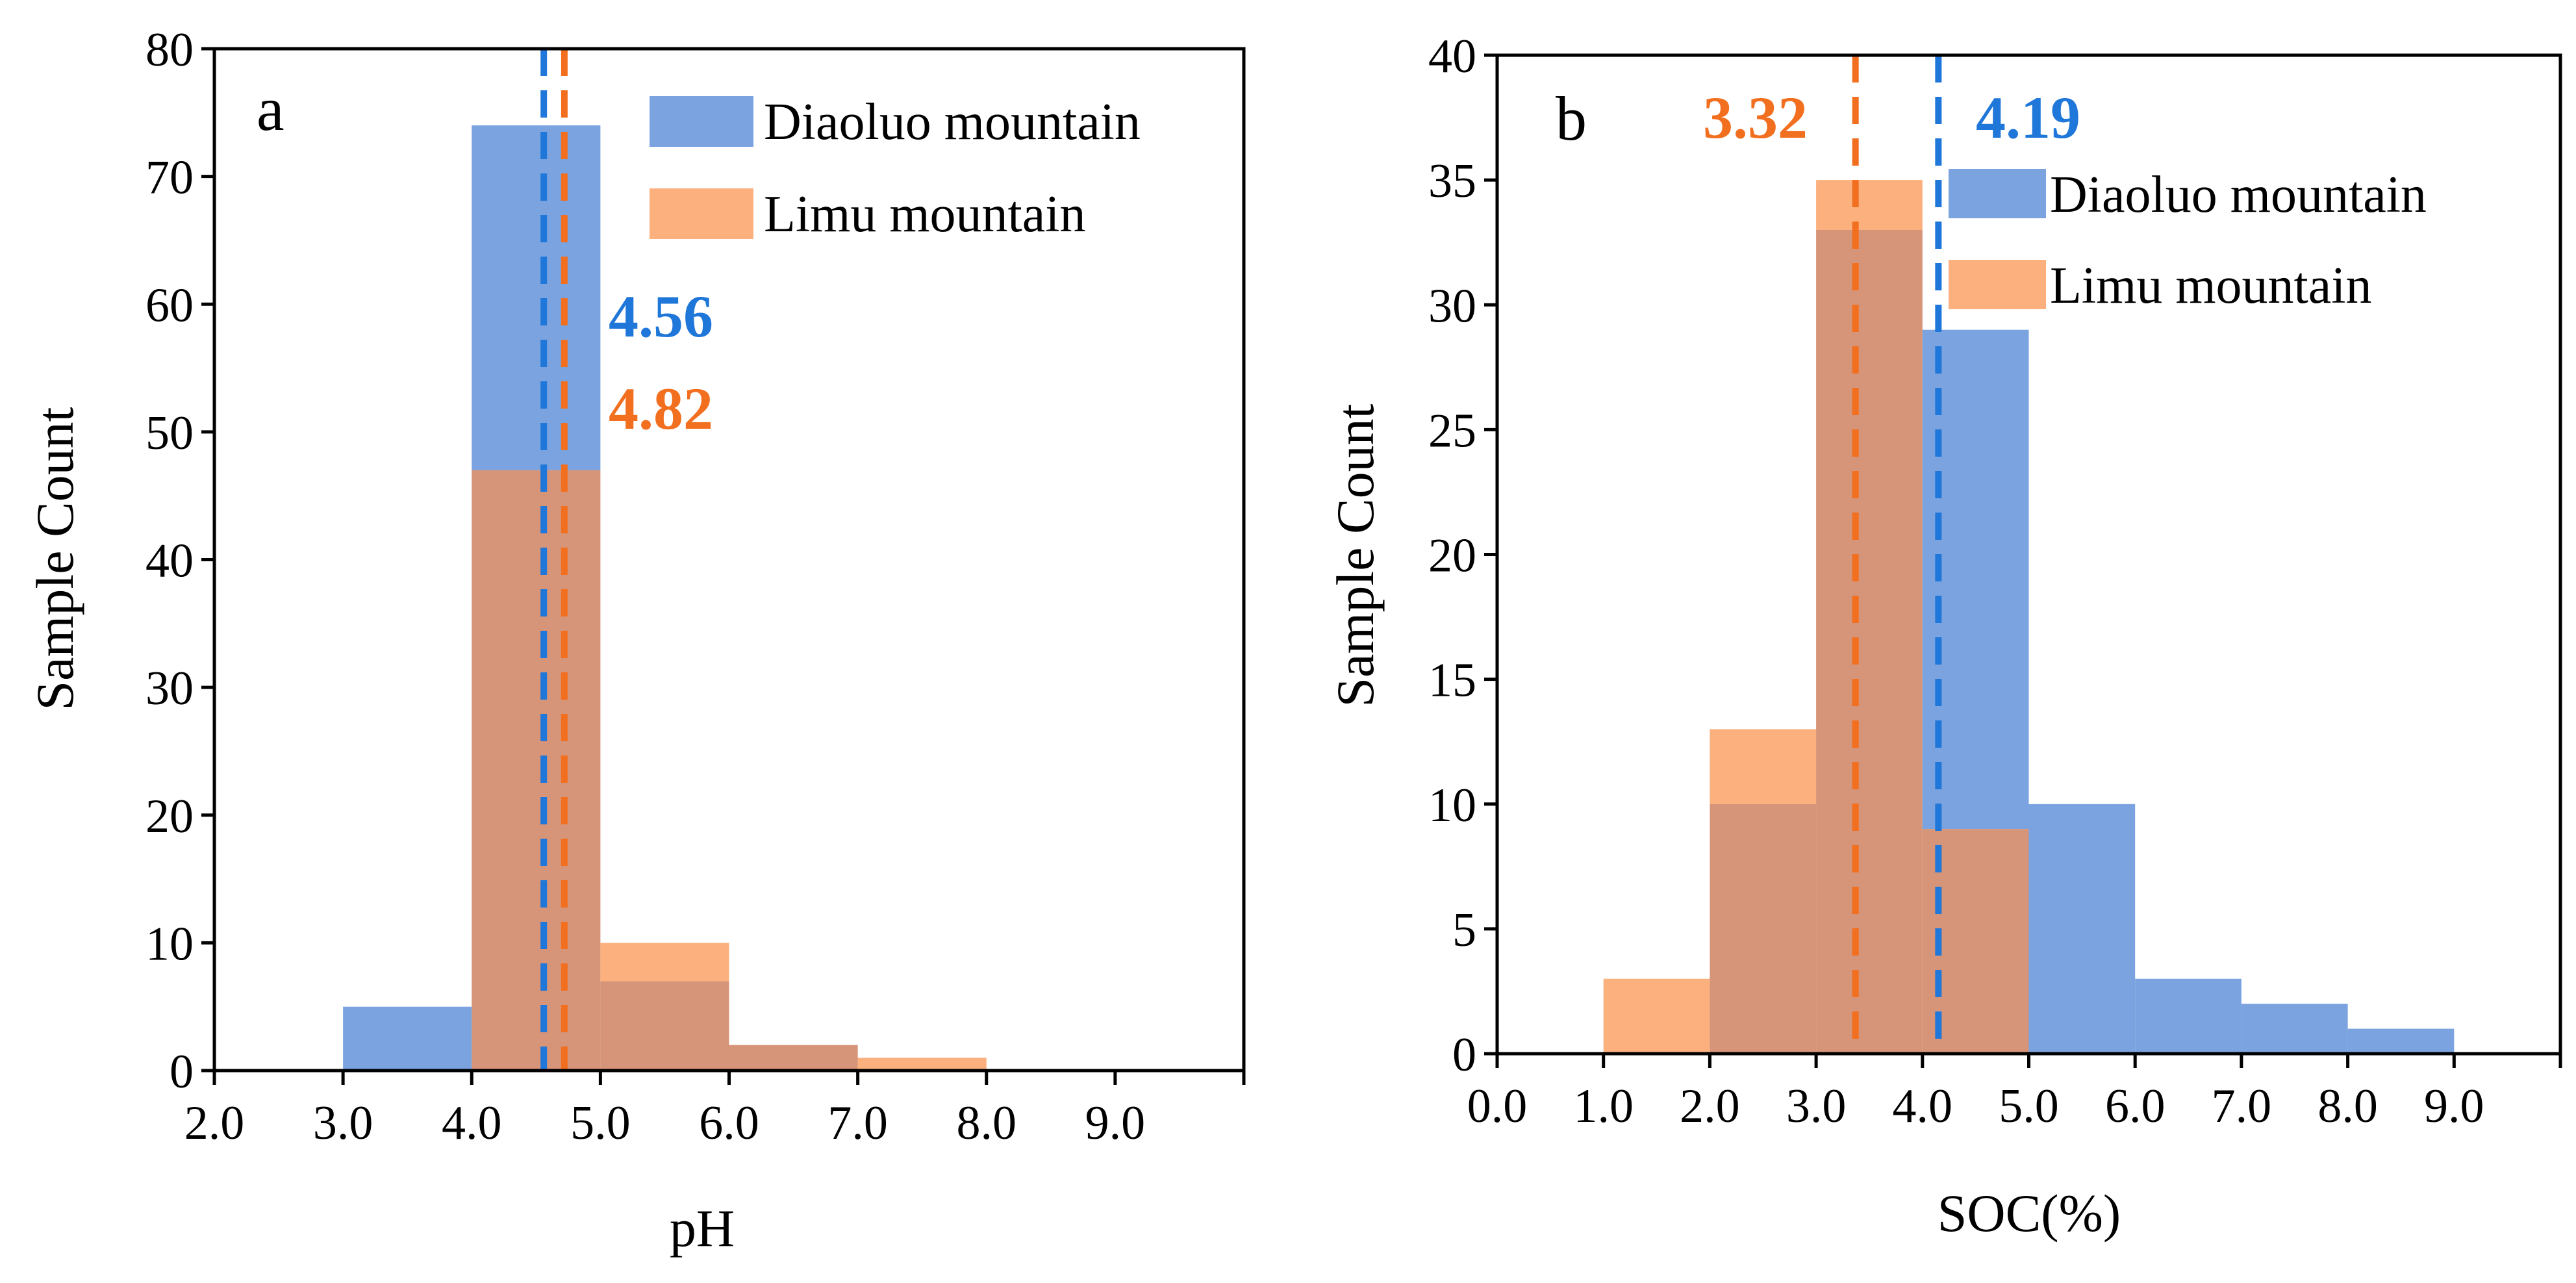 This screenshot has width=2576, height=1283. Describe the element at coordinates (1452, 181) in the screenshot. I see `y-tick-label-b-7: 35` at that location.